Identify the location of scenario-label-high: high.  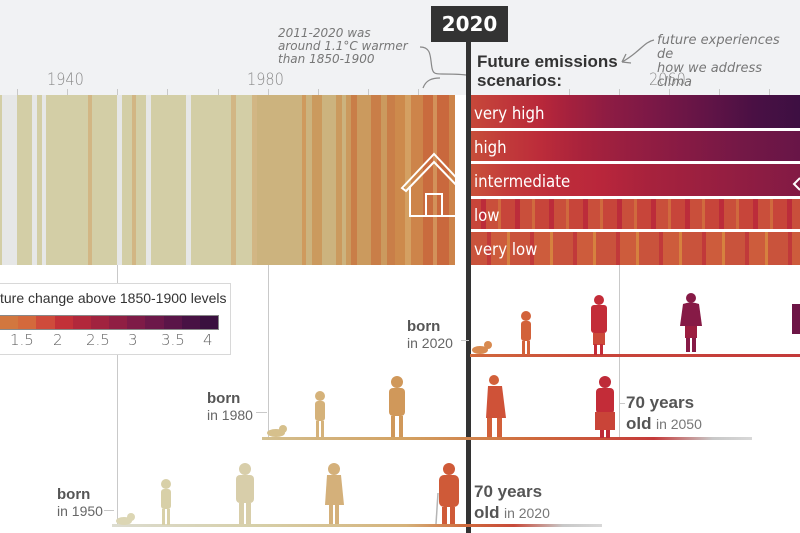
(490, 148).